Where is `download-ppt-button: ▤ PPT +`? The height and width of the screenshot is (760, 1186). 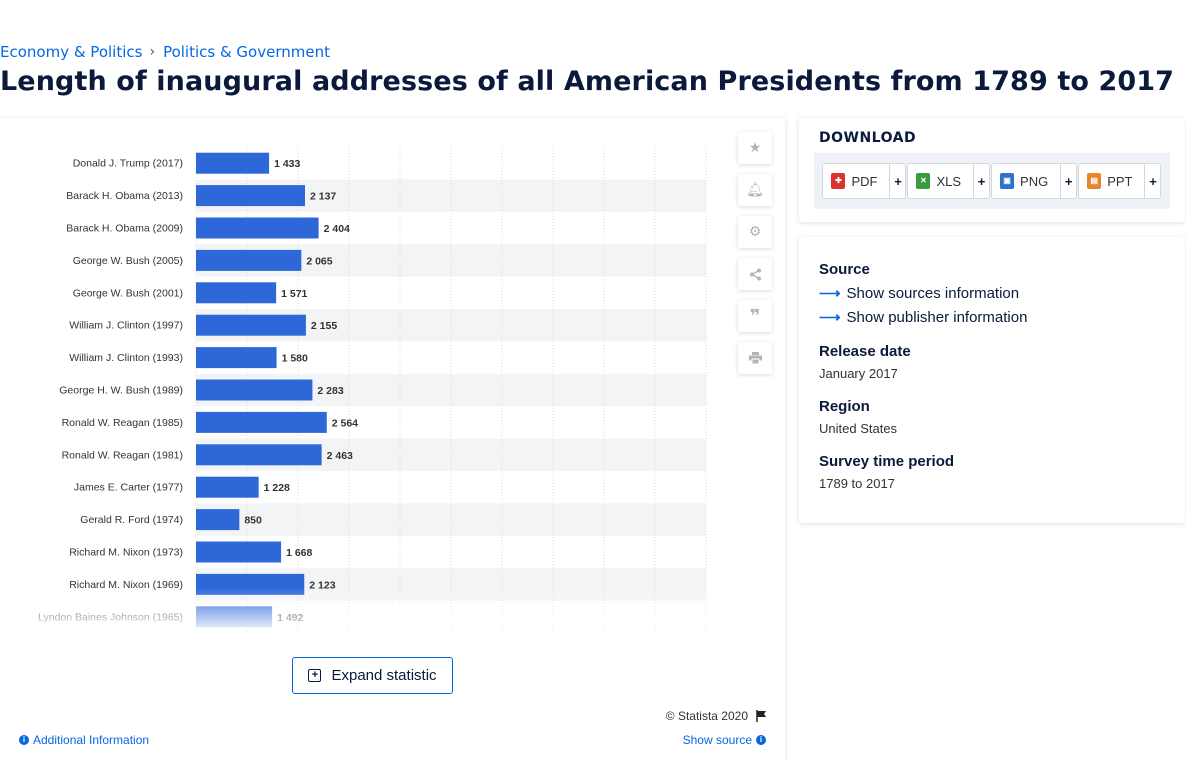
download-ppt-button: ▤ PPT + is located at coordinates (1120, 181).